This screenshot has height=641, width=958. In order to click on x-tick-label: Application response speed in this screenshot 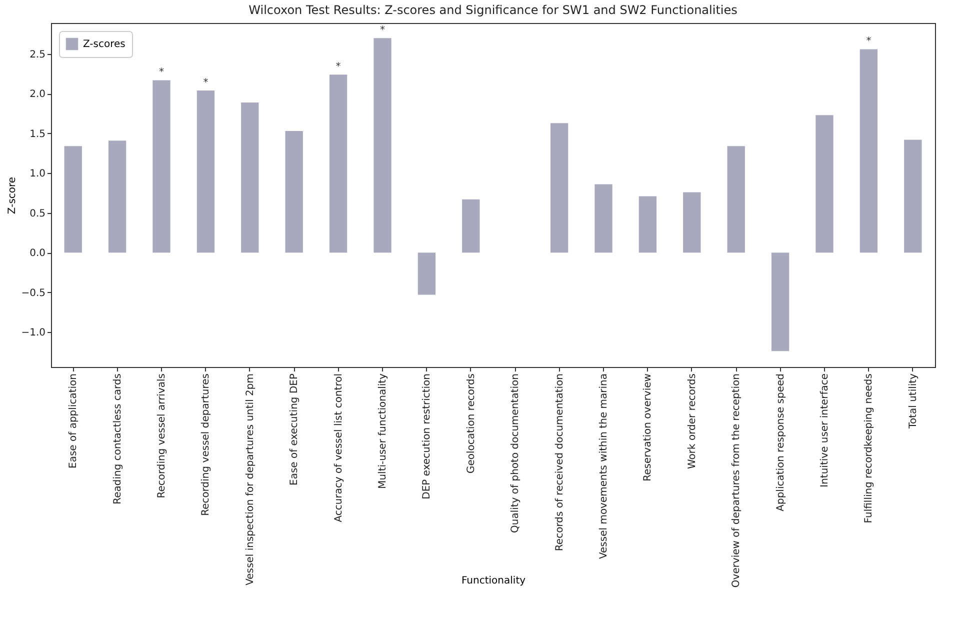, I will do `click(780, 443)`.